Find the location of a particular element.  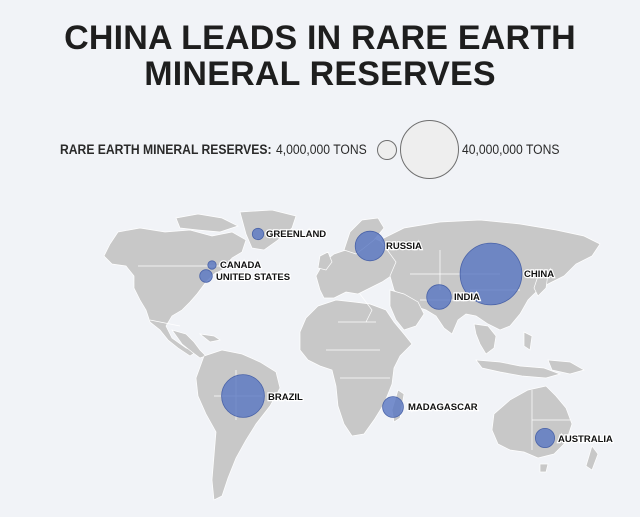

bubble-russia is located at coordinates (370, 246).